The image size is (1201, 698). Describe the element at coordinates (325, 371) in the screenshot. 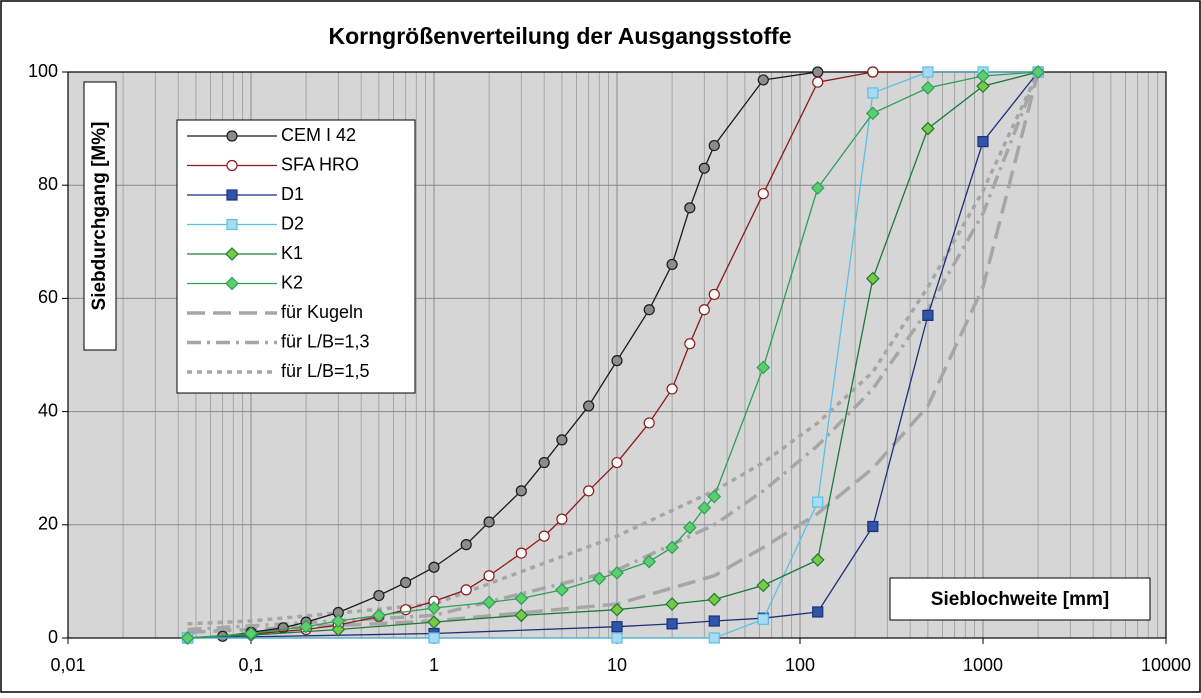

I see `legend-label: für L/B=1,5` at that location.